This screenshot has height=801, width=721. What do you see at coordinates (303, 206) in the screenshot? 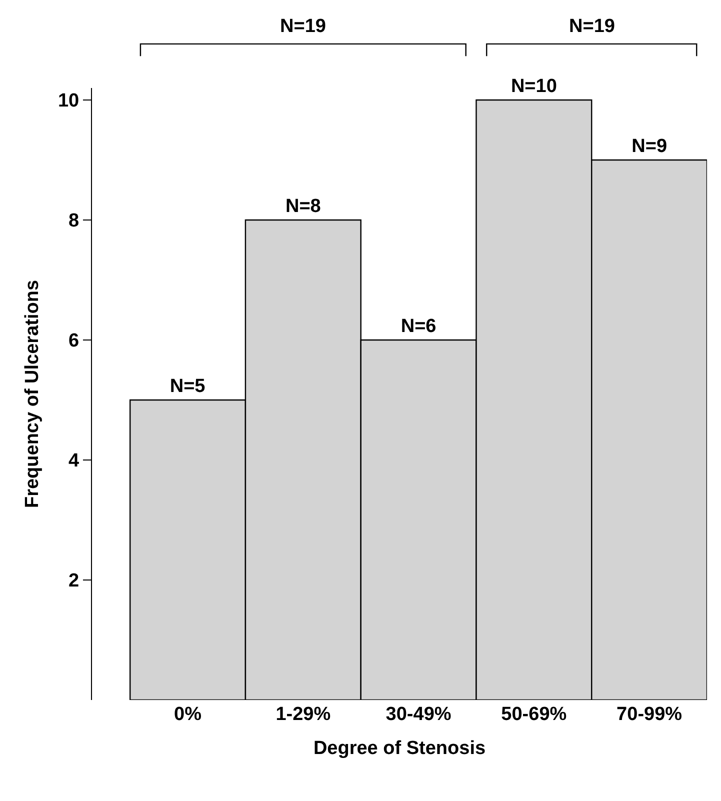
I see `data-label: N=8` at bounding box center [303, 206].